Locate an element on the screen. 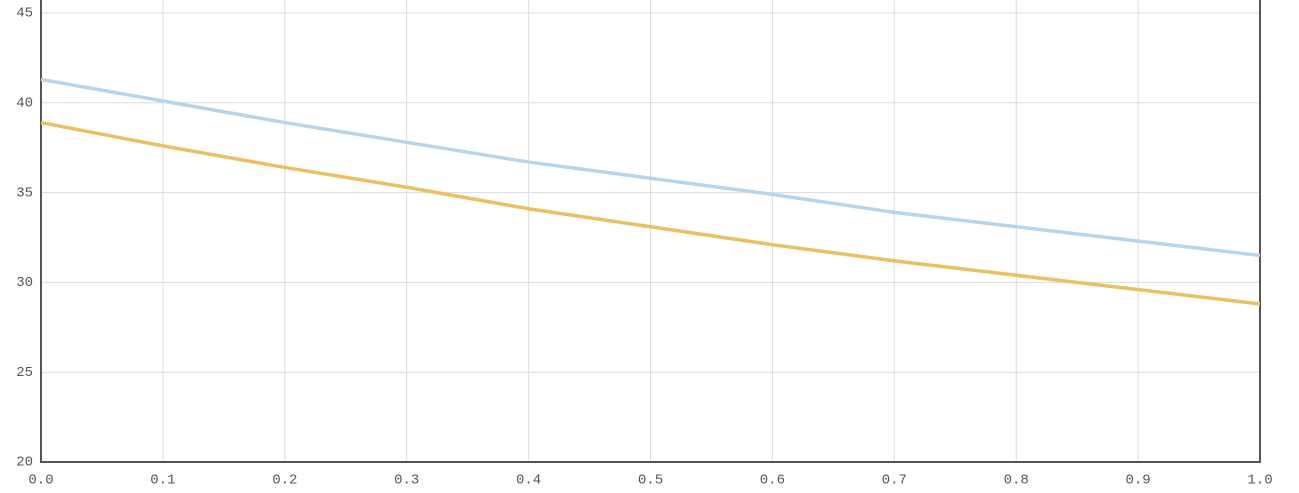  x-tick-label: 0.0 is located at coordinates (40, 481).